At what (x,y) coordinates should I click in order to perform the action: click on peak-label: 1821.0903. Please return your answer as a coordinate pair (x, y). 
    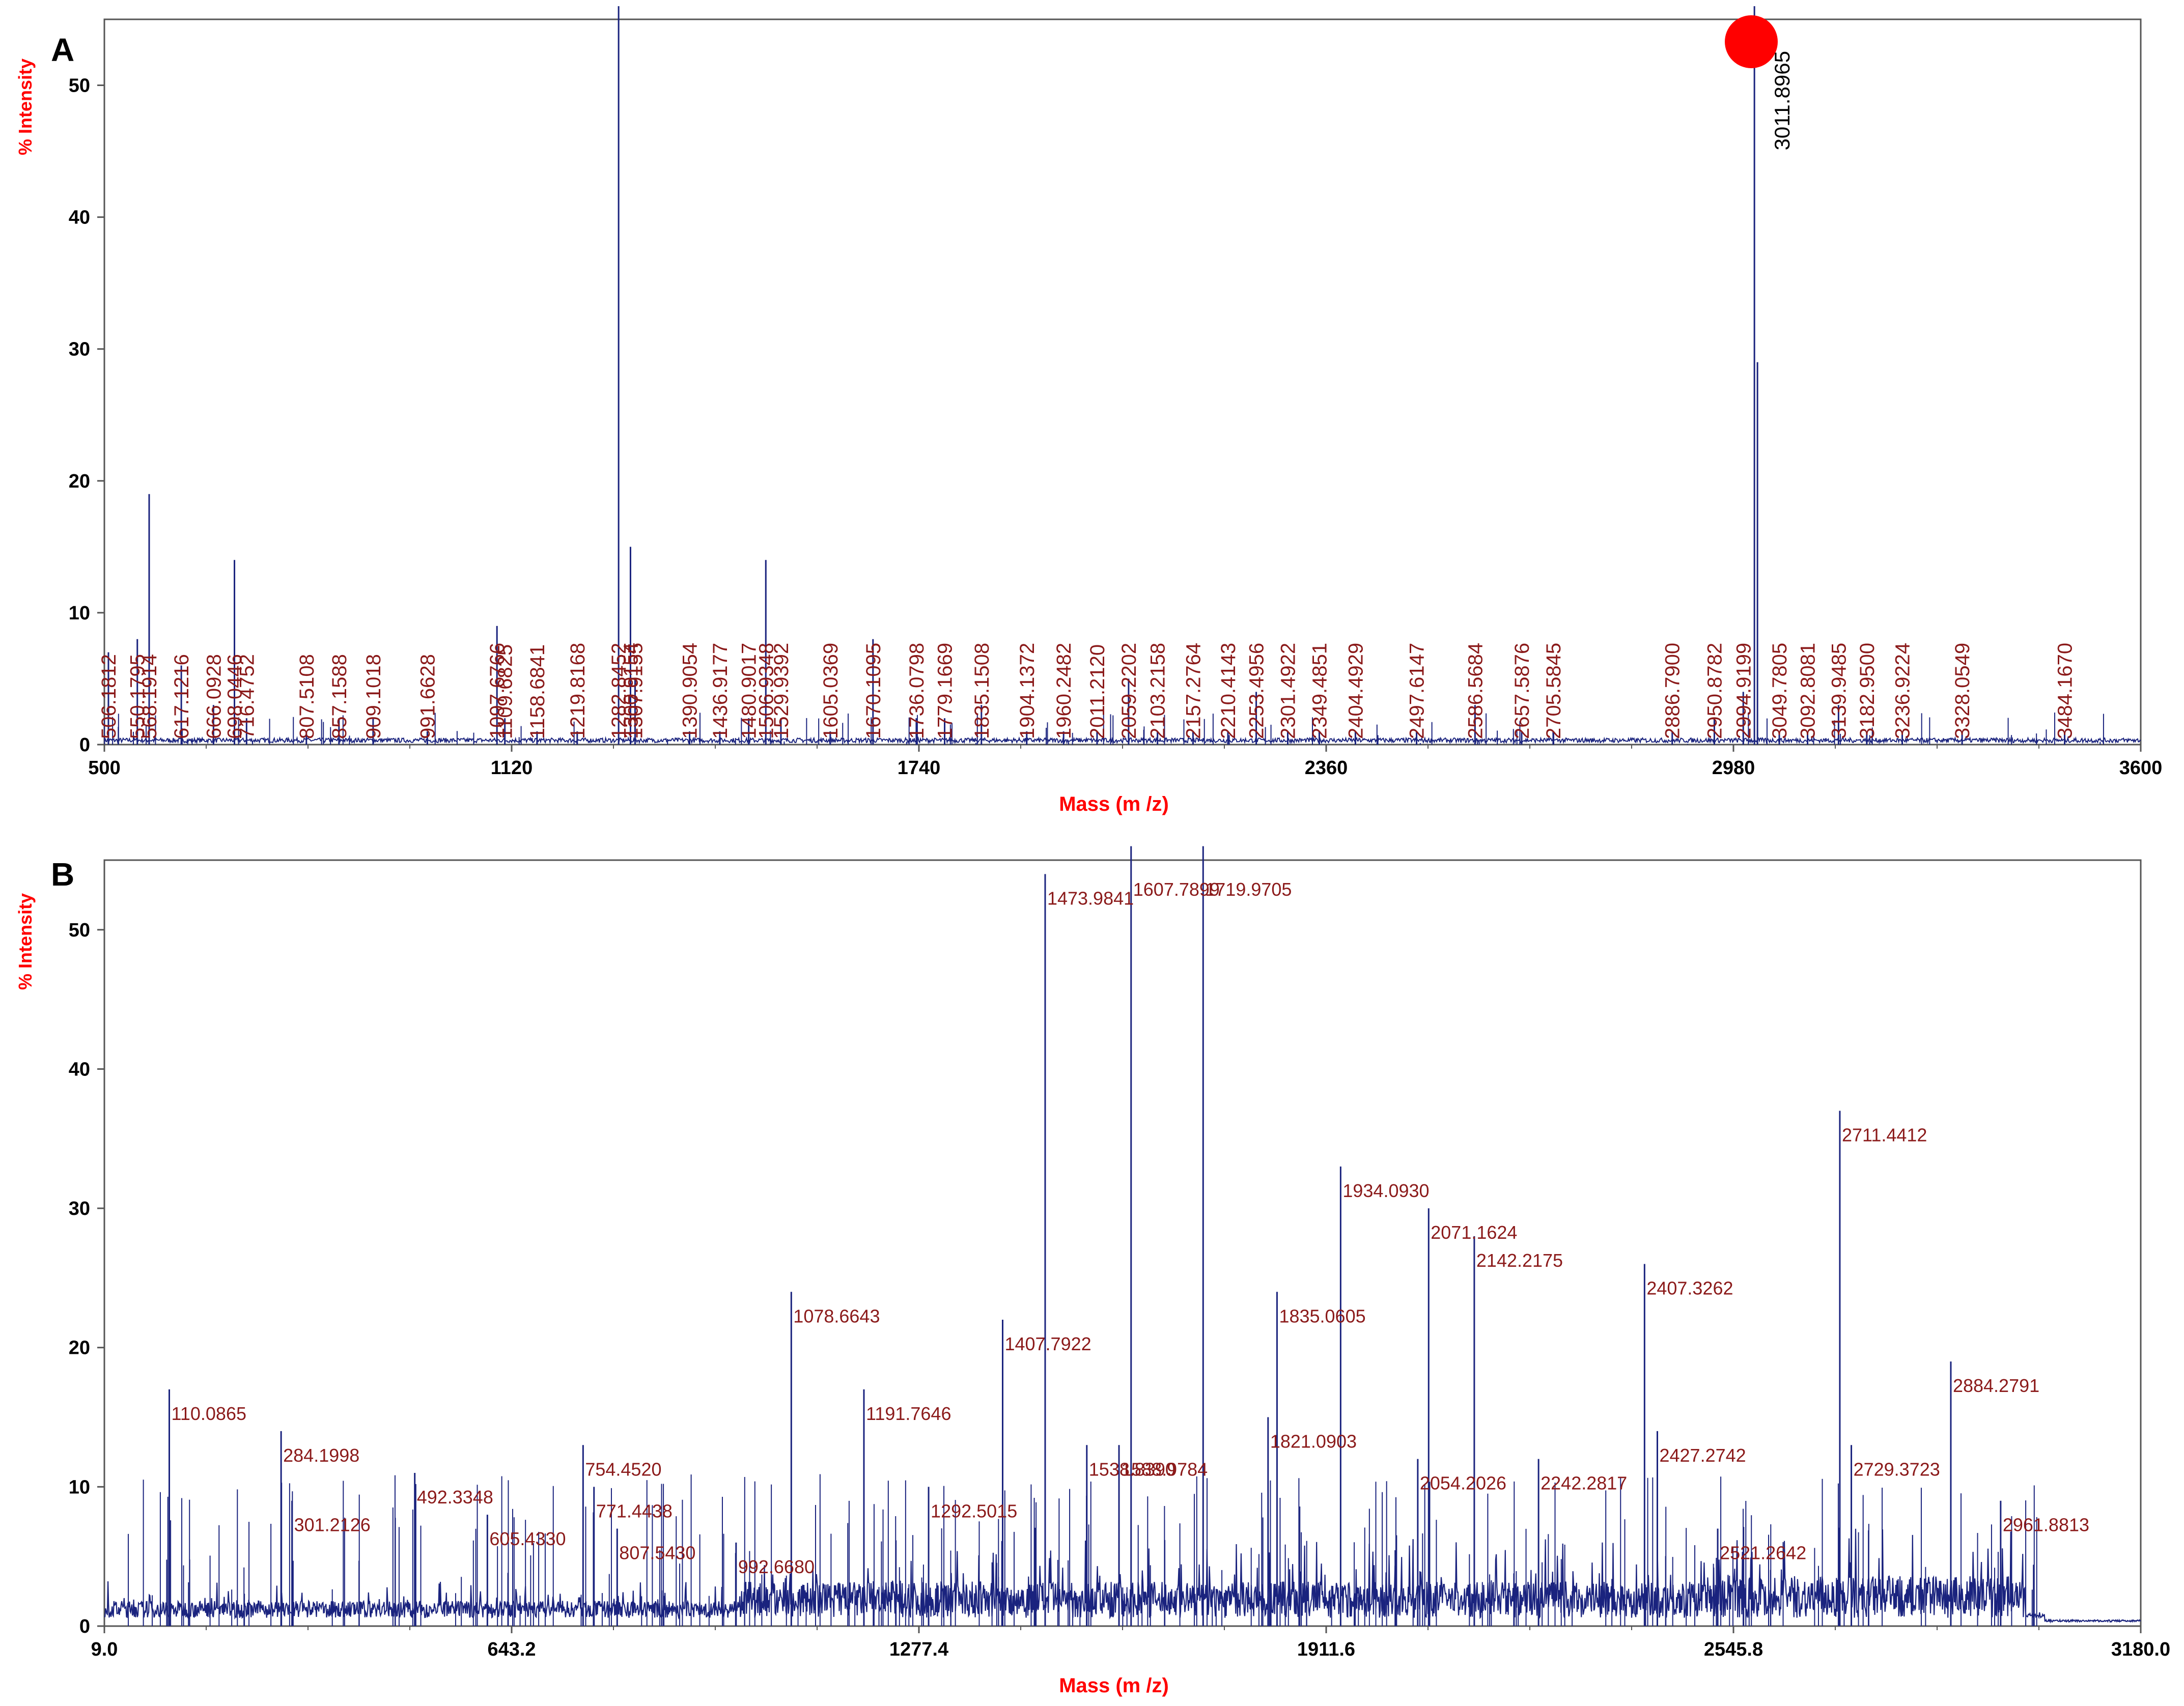
    Looking at the image, I should click on (1313, 1441).